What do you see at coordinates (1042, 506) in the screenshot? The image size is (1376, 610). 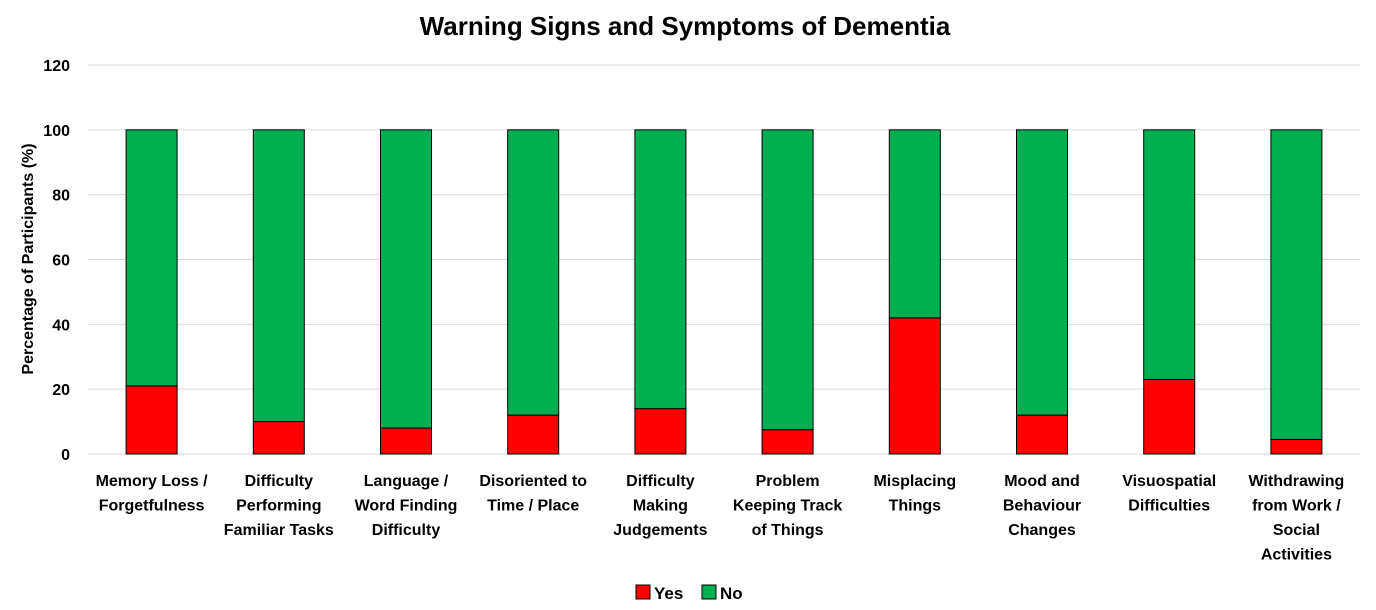 I see `x-category-label: Mood and Behaviour Changes` at bounding box center [1042, 506].